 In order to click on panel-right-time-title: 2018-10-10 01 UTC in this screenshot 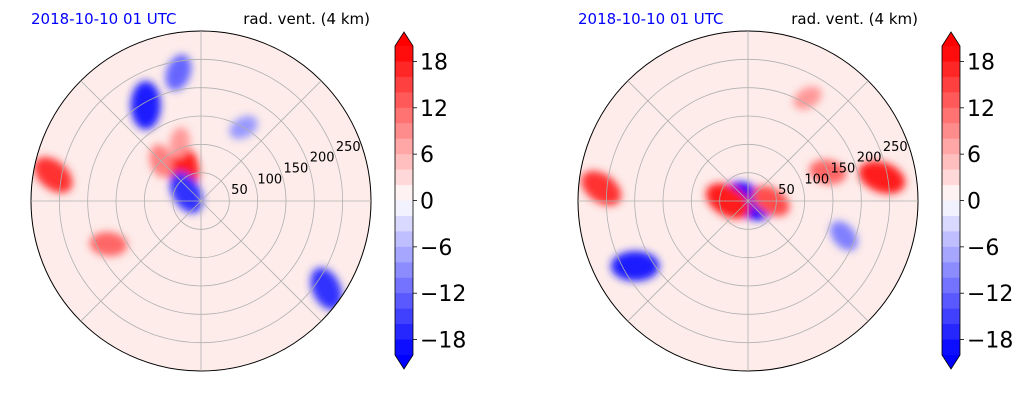, I will do `click(651, 19)`.